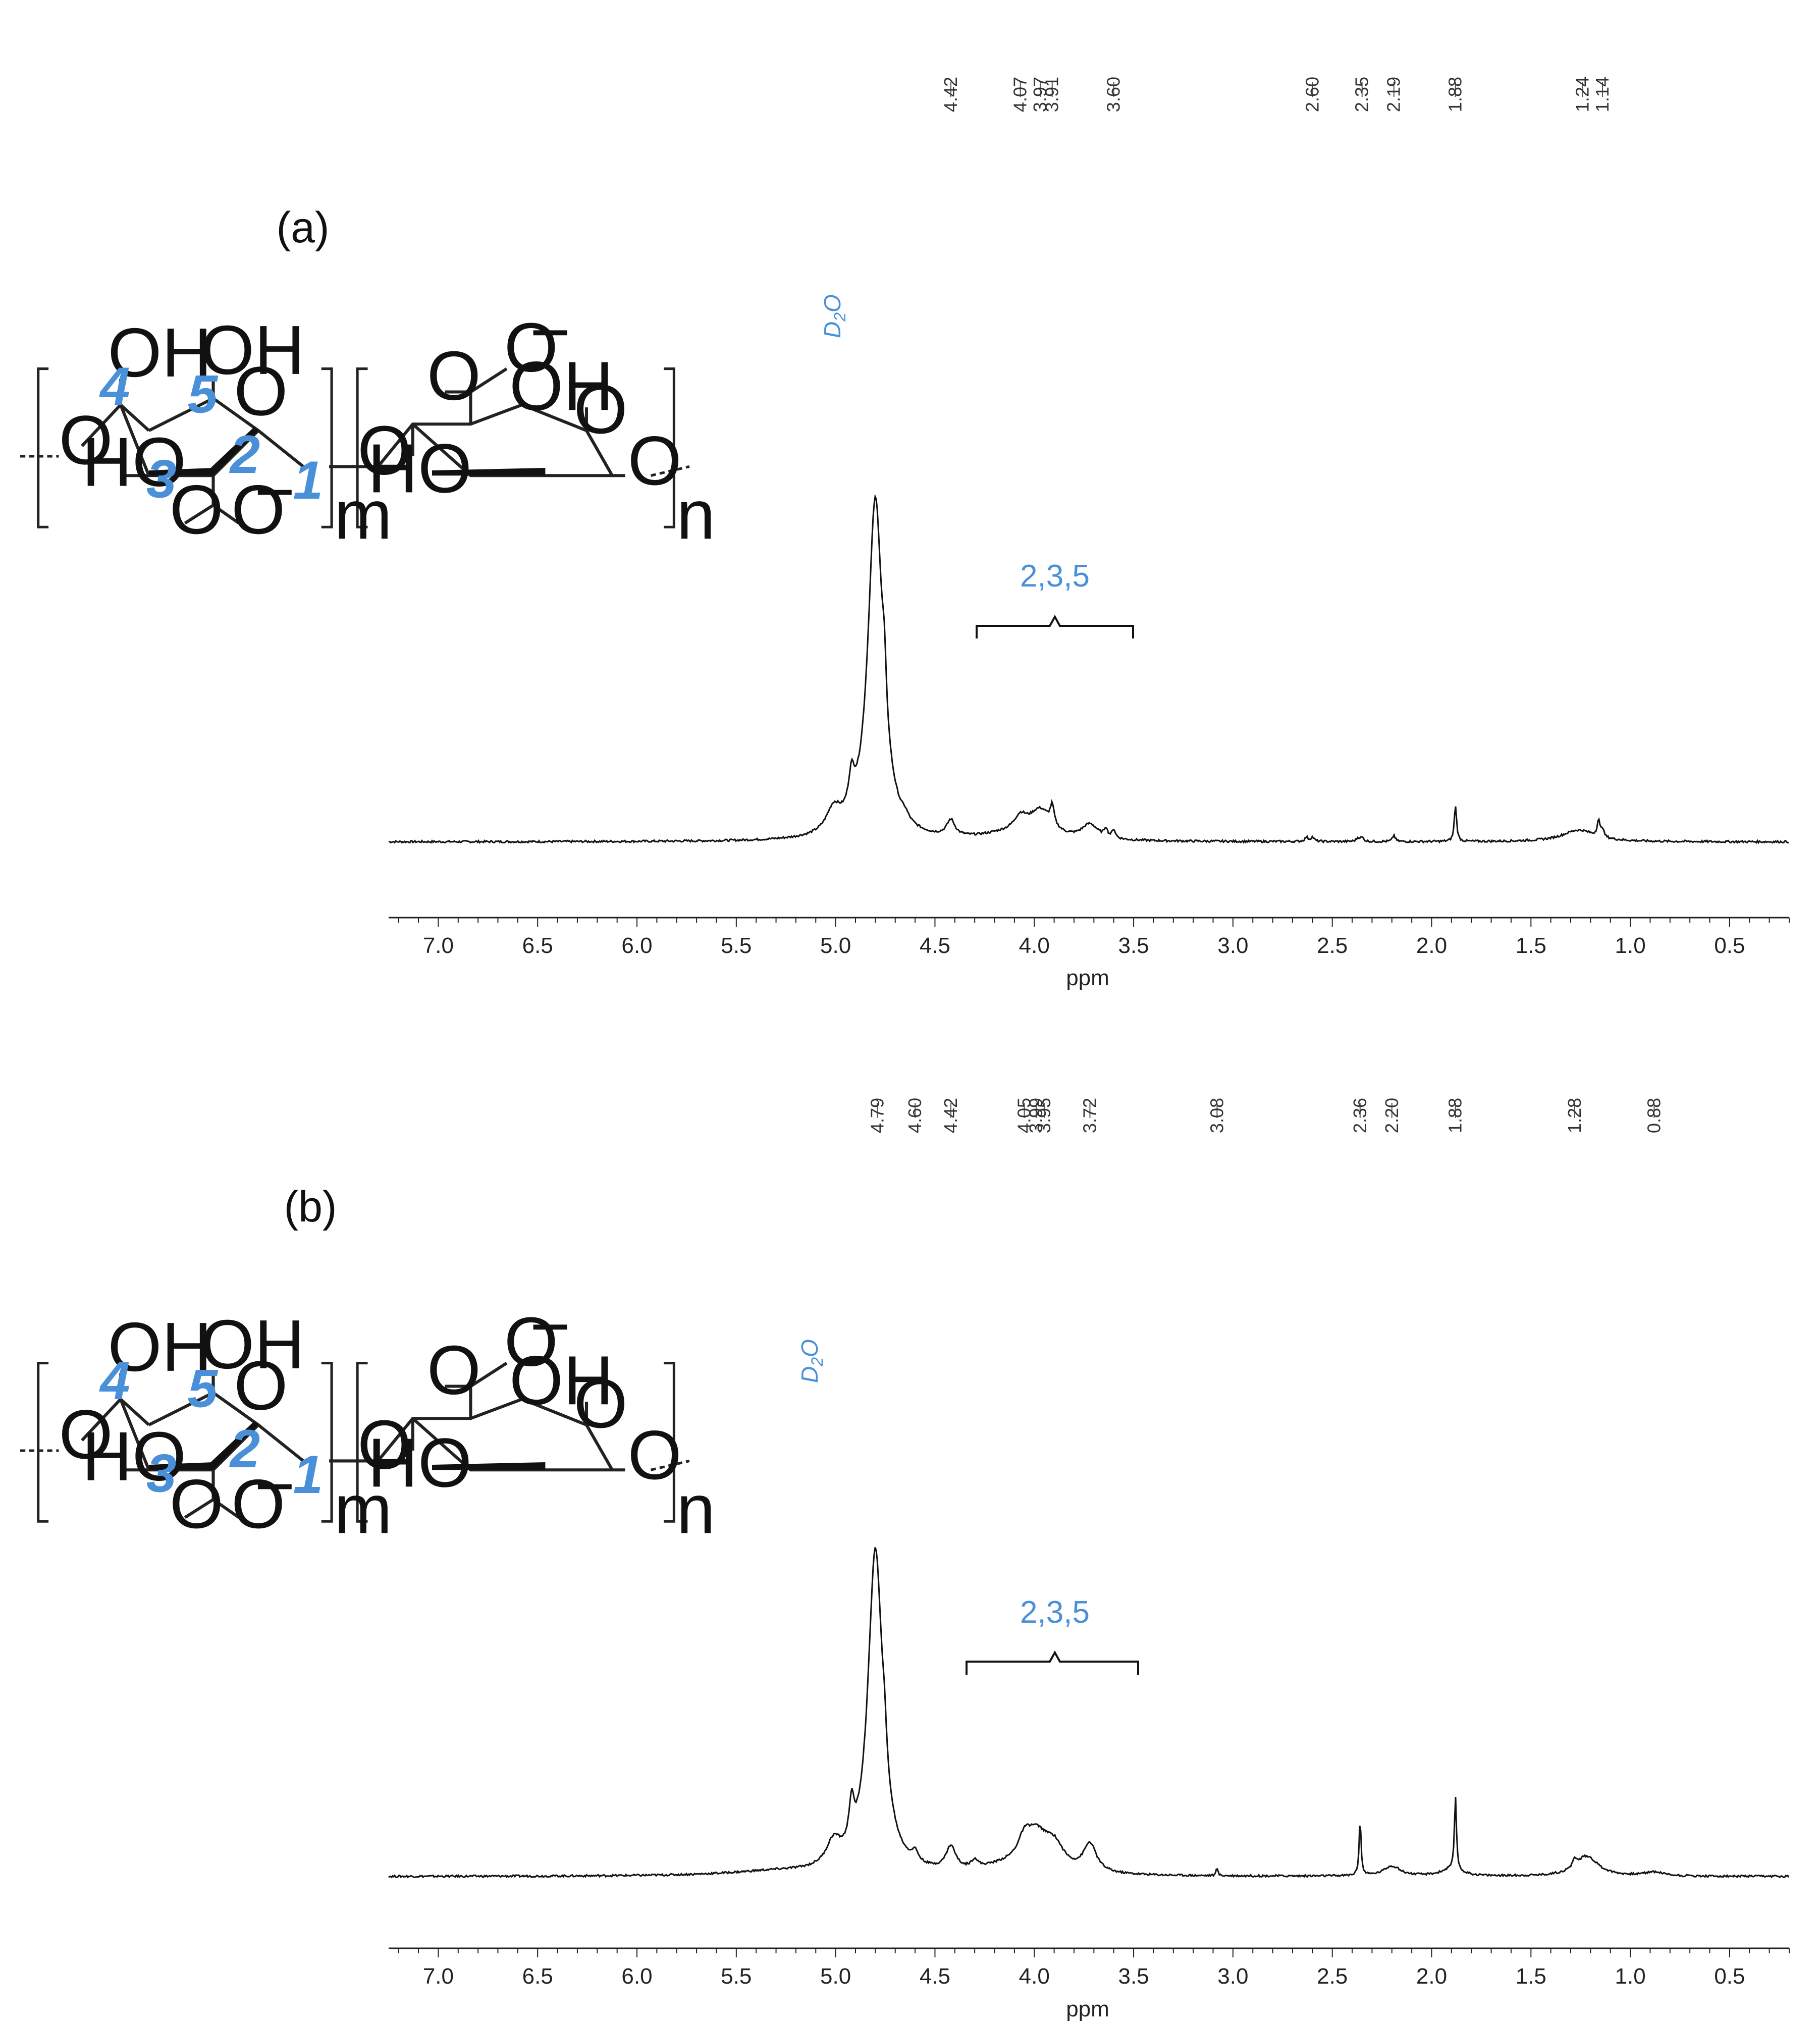 Image resolution: width=1820 pixels, height=2024 pixels. What do you see at coordinates (1531, 946) in the screenshot?
I see `x-tick-label: 1.5` at bounding box center [1531, 946].